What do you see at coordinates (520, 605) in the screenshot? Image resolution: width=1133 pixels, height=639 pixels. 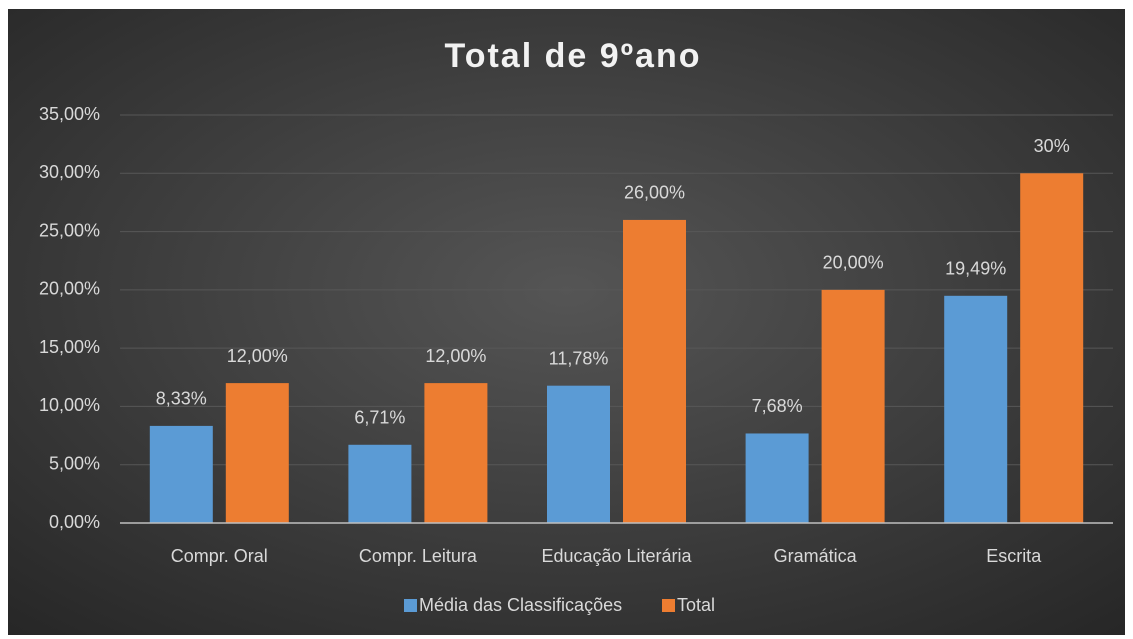 I see `legend-label: Média das Classificações` at bounding box center [520, 605].